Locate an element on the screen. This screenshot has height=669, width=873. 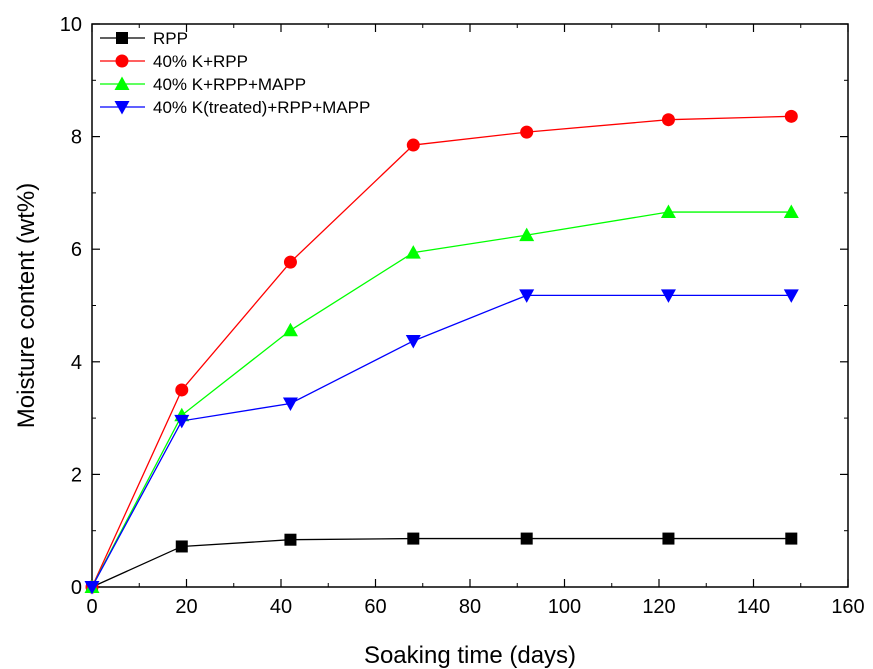
legend-item: 40% K+RPP+MAPP is located at coordinates (203, 84).